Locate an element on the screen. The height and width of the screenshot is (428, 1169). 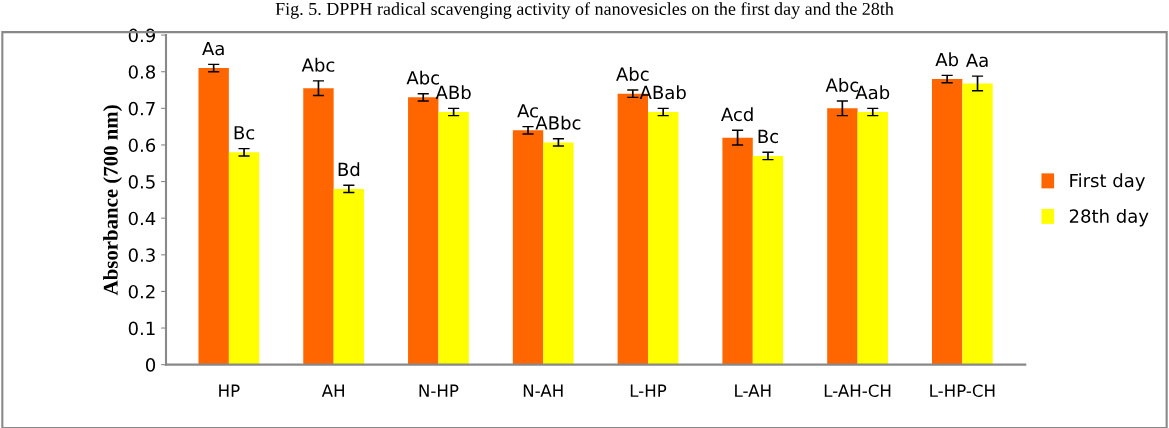
y-tick-label: 0.7 is located at coordinates (141, 108).